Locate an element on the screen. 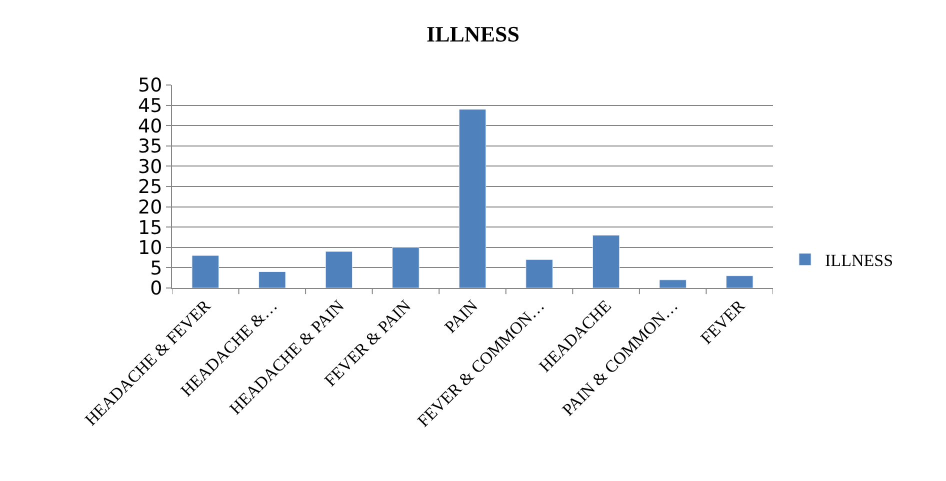 The height and width of the screenshot is (481, 946). y-tick-label: 35 is located at coordinates (150, 147).